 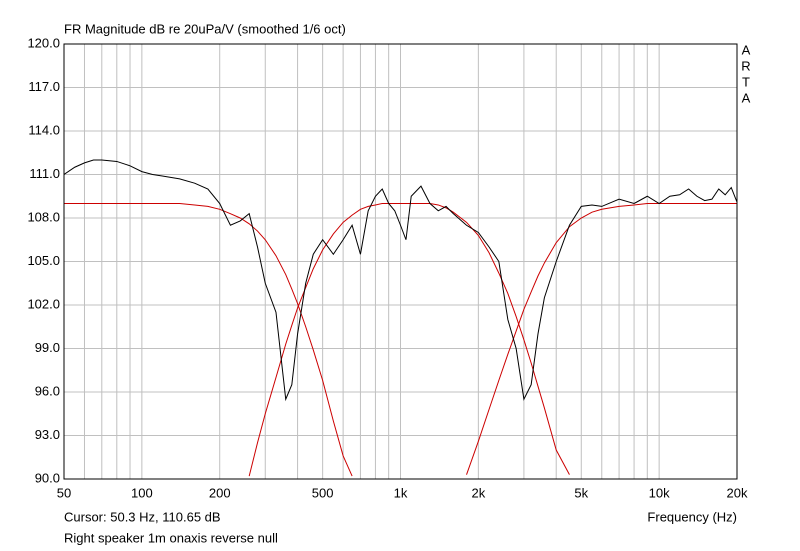 I want to click on y-tick-label: 90.0, so click(x=47, y=477).